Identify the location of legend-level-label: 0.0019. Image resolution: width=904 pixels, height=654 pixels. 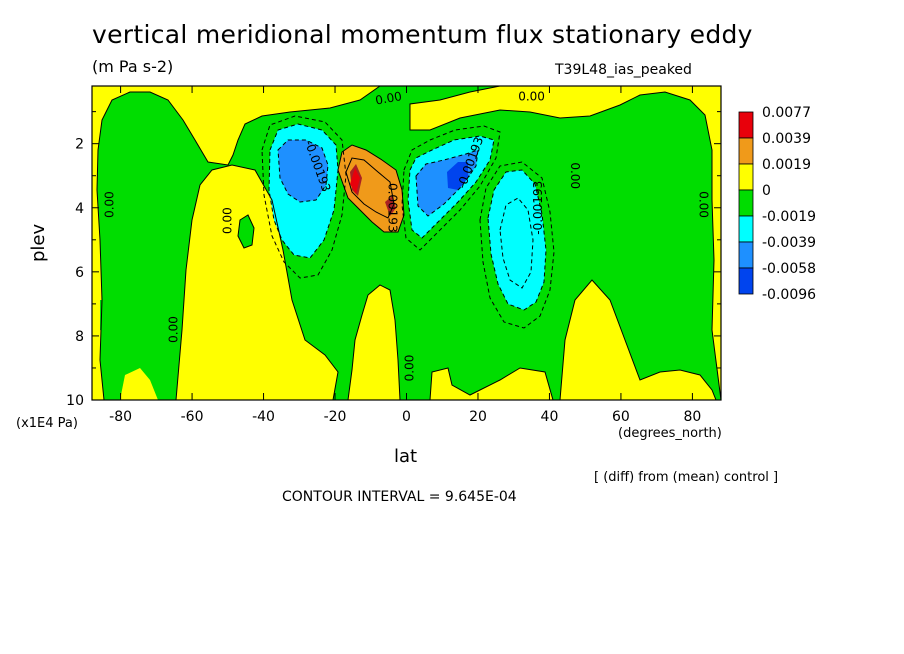
(786, 165).